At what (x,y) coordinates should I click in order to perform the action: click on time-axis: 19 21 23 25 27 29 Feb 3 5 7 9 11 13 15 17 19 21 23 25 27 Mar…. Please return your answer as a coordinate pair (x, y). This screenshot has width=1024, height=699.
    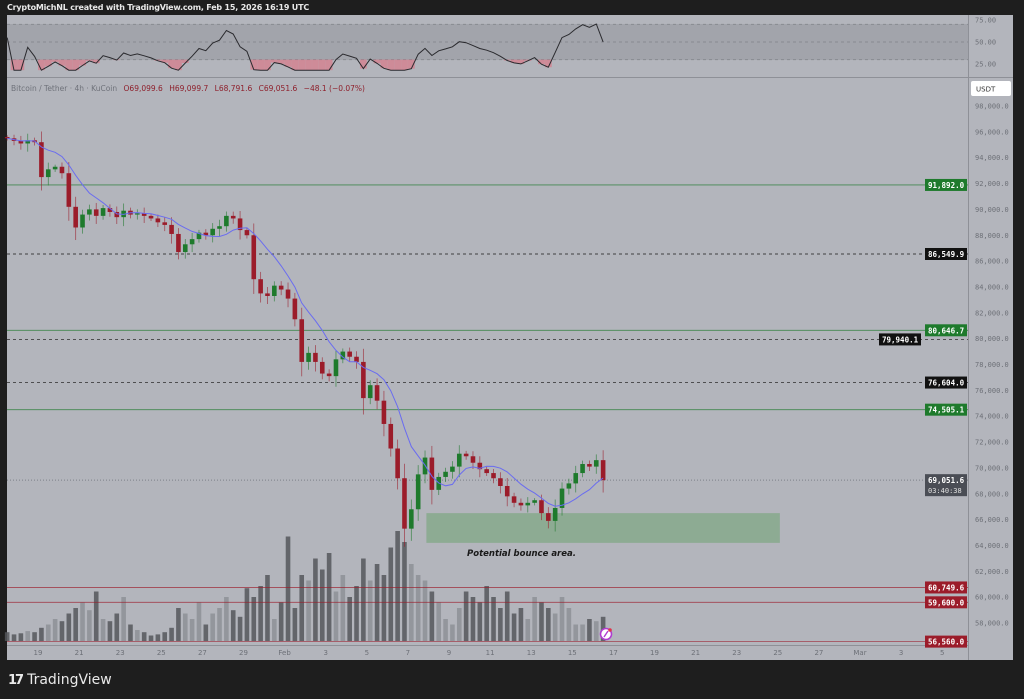
    Looking at the image, I should click on (489, 653).